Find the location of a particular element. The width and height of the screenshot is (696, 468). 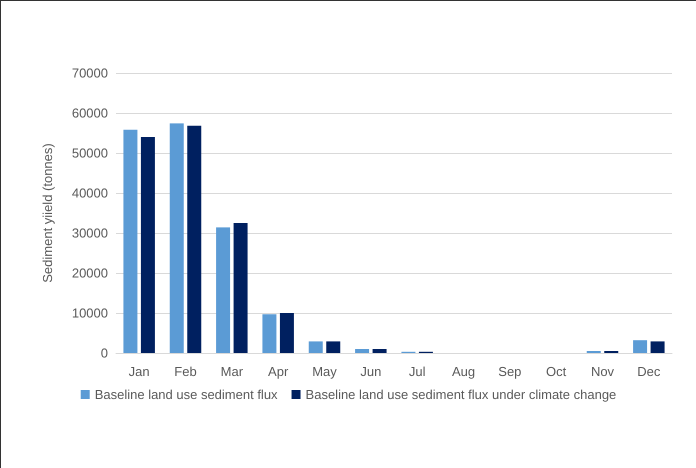

y-tick-label: 40000 is located at coordinates (90, 193).